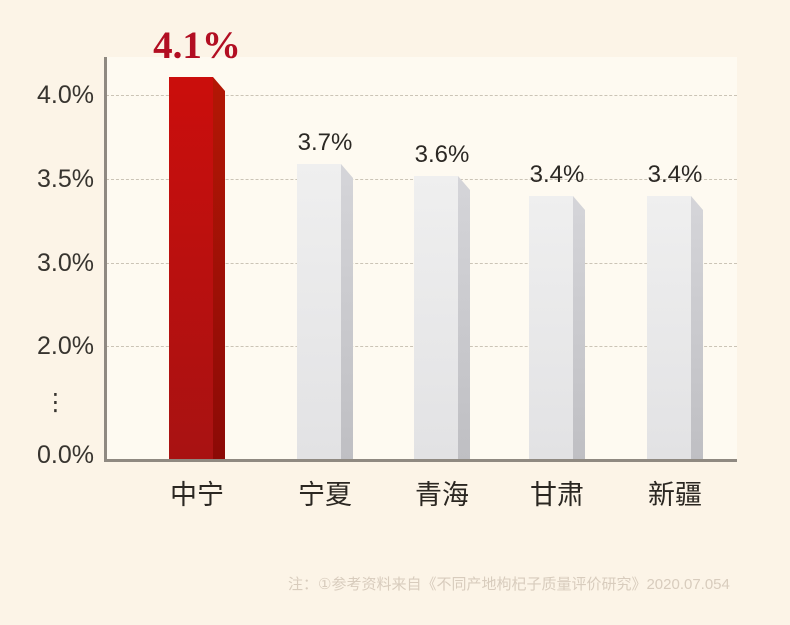 The width and height of the screenshot is (790, 625). What do you see at coordinates (697, 328) in the screenshot?
I see `bar-4-side` at bounding box center [697, 328].